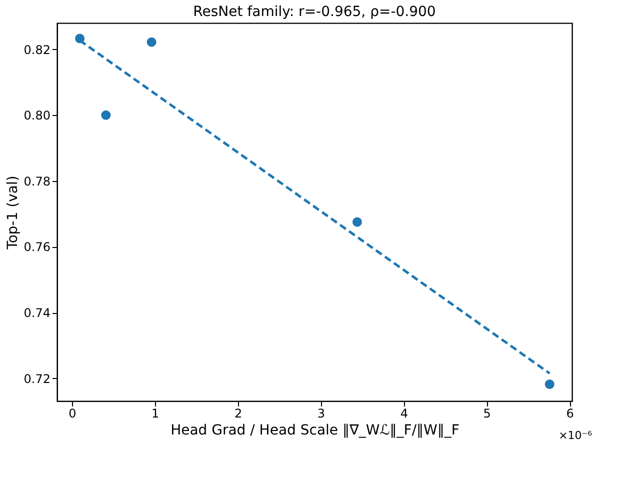 The width and height of the screenshot is (627, 500). Describe the element at coordinates (315, 430) in the screenshot. I see `x-axis-title: Head Grad / Head Scale ‖∇_Wℒ‖_F/‖W‖_F` at that location.